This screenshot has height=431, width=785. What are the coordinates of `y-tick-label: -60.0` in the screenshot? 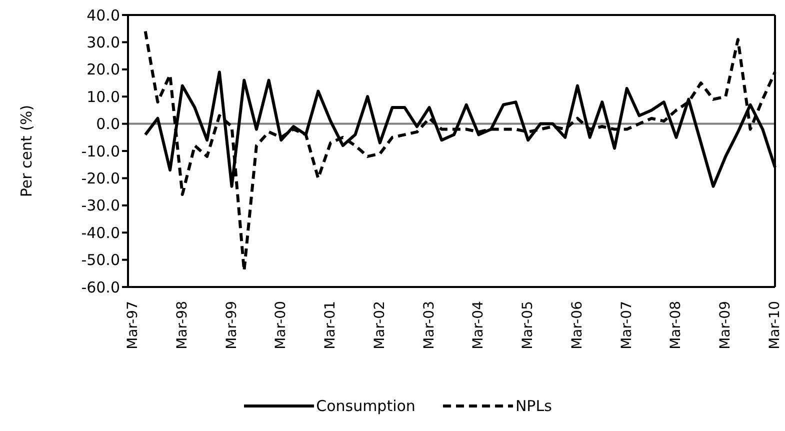 It's located at (100, 287).